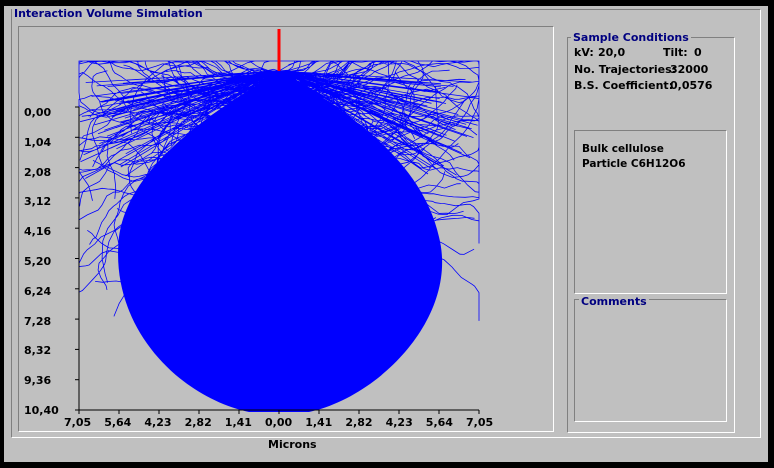 The height and width of the screenshot is (468, 774). I want to click on y-tick-label: 2,08, so click(38, 172).